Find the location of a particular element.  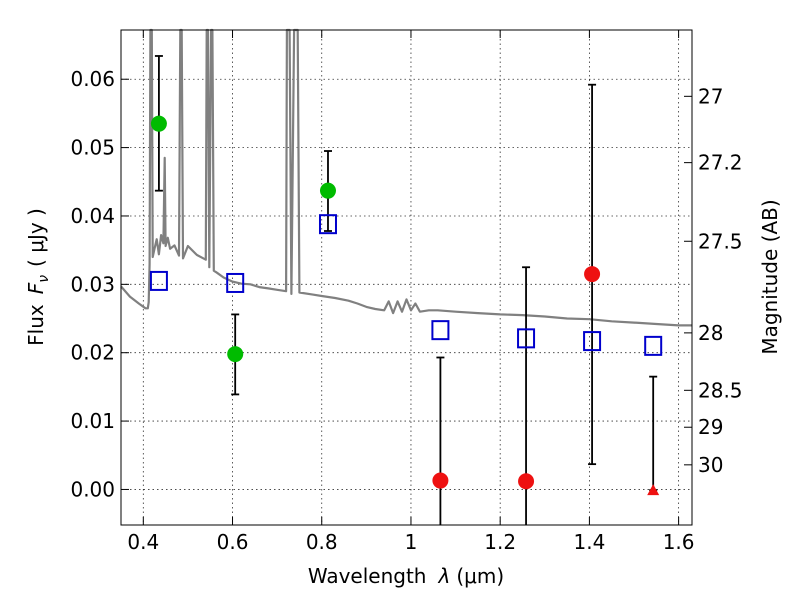

right-tick-label: 27.5 is located at coordinates (720, 241).